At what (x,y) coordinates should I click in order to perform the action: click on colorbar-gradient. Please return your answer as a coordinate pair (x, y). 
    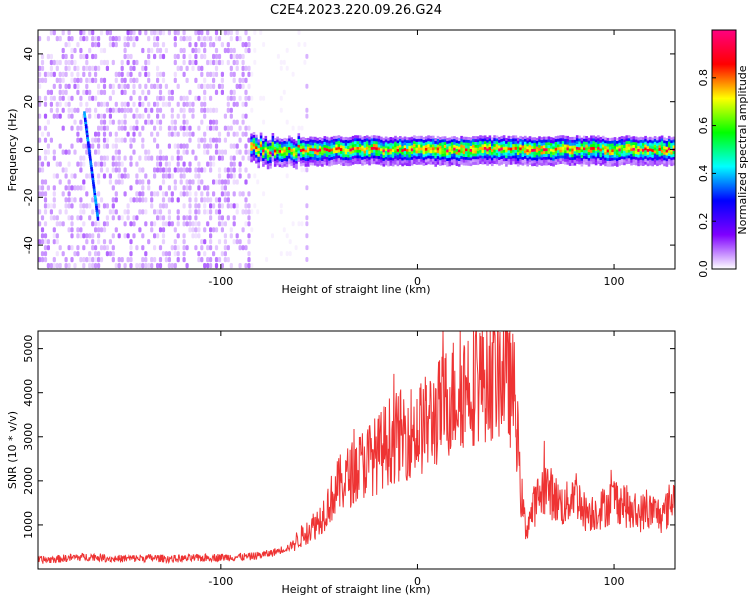
    Looking at the image, I should click on (724, 149).